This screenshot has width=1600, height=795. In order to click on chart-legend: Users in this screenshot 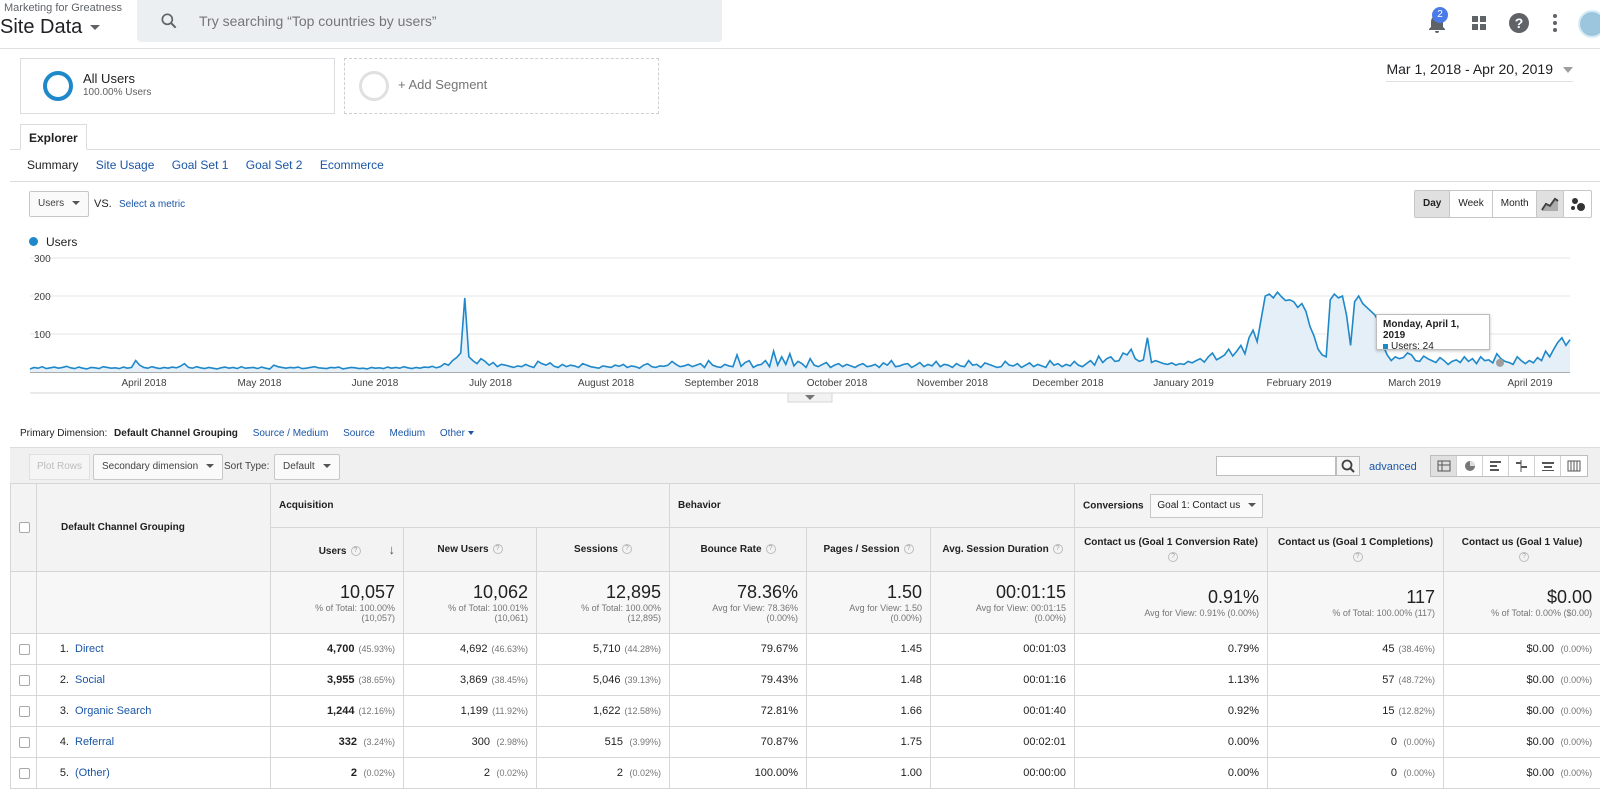, I will do `click(53, 242)`.